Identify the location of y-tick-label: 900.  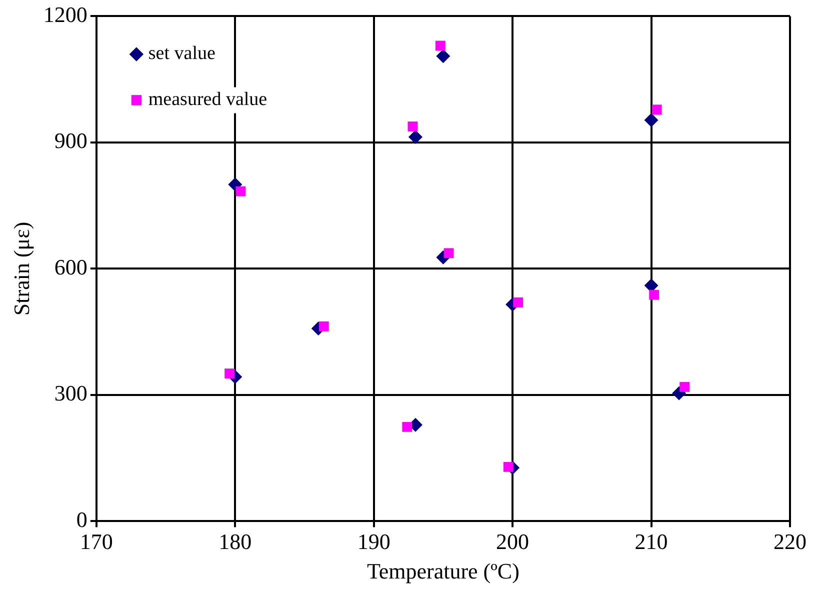
(71, 141).